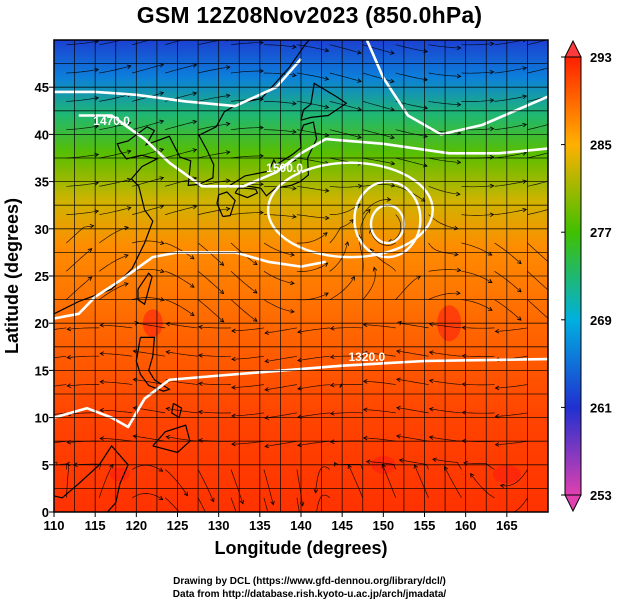 This screenshot has height=605, width=619. Describe the element at coordinates (342, 525) in the screenshot. I see `x-tick-label: 145` at that location.